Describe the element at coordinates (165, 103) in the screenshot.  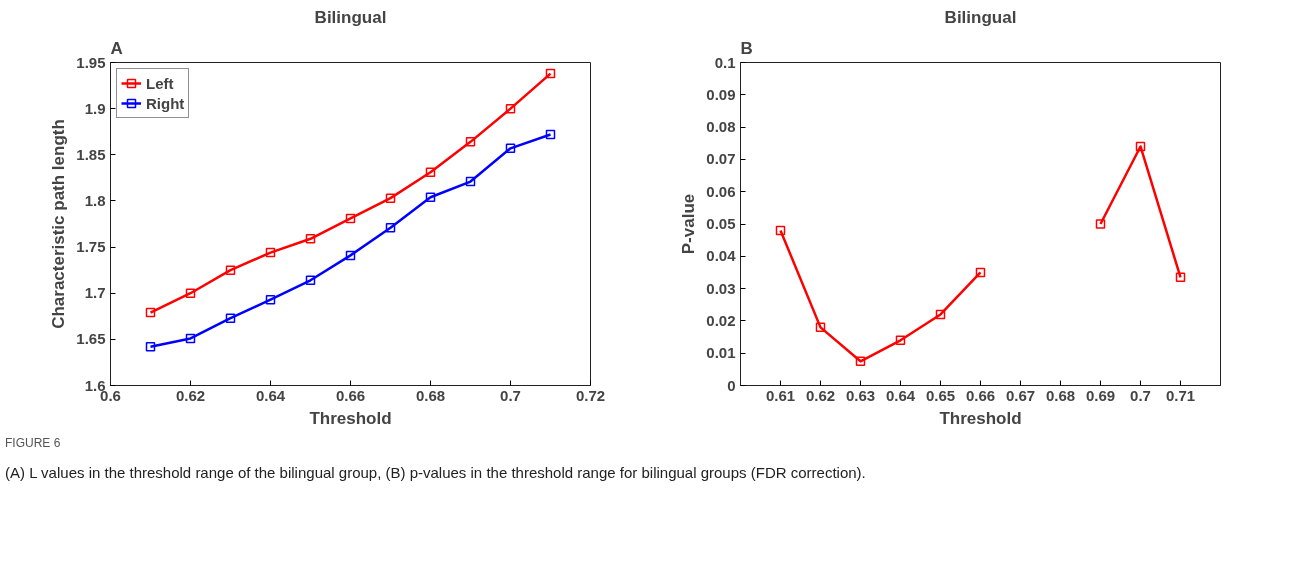
I see `legend-label: Right` at that location.